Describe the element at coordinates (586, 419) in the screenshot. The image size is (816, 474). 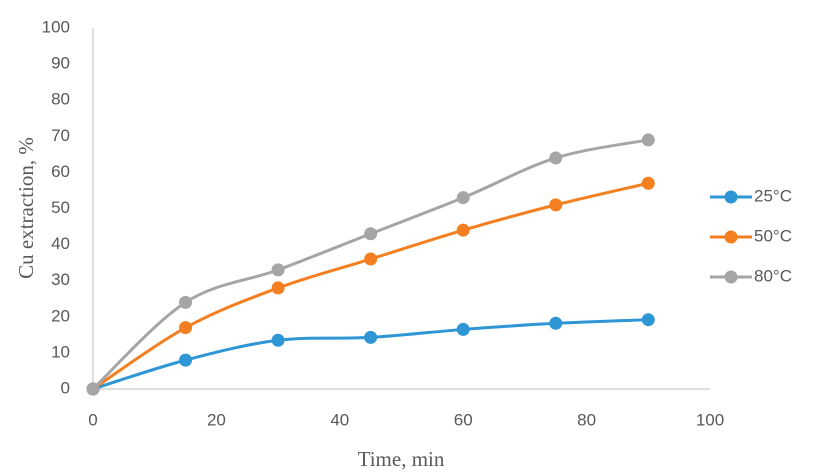
I see `x-tick-label: 80` at that location.